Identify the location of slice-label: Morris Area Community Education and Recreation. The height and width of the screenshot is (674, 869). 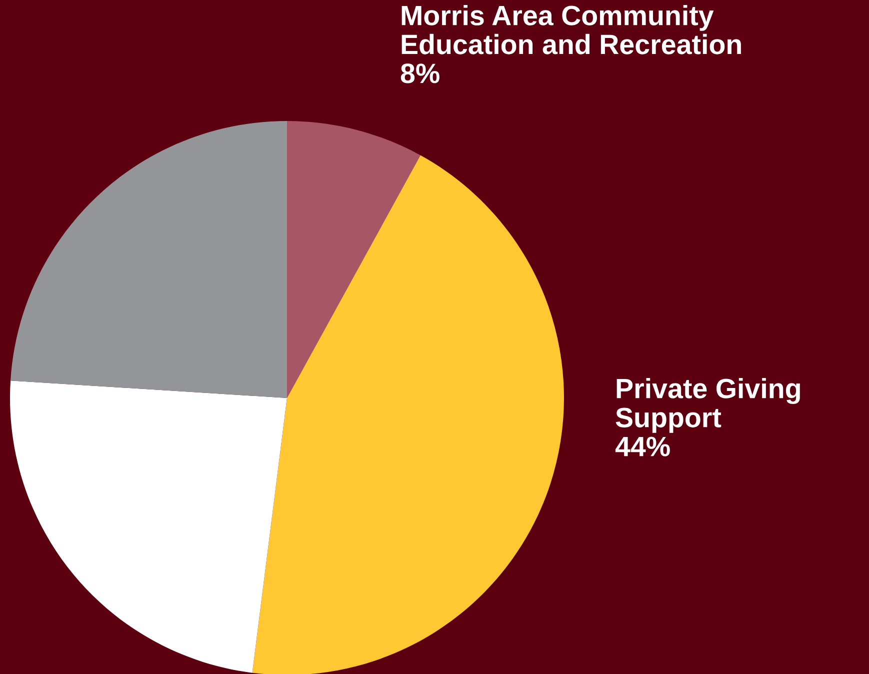
(571, 29).